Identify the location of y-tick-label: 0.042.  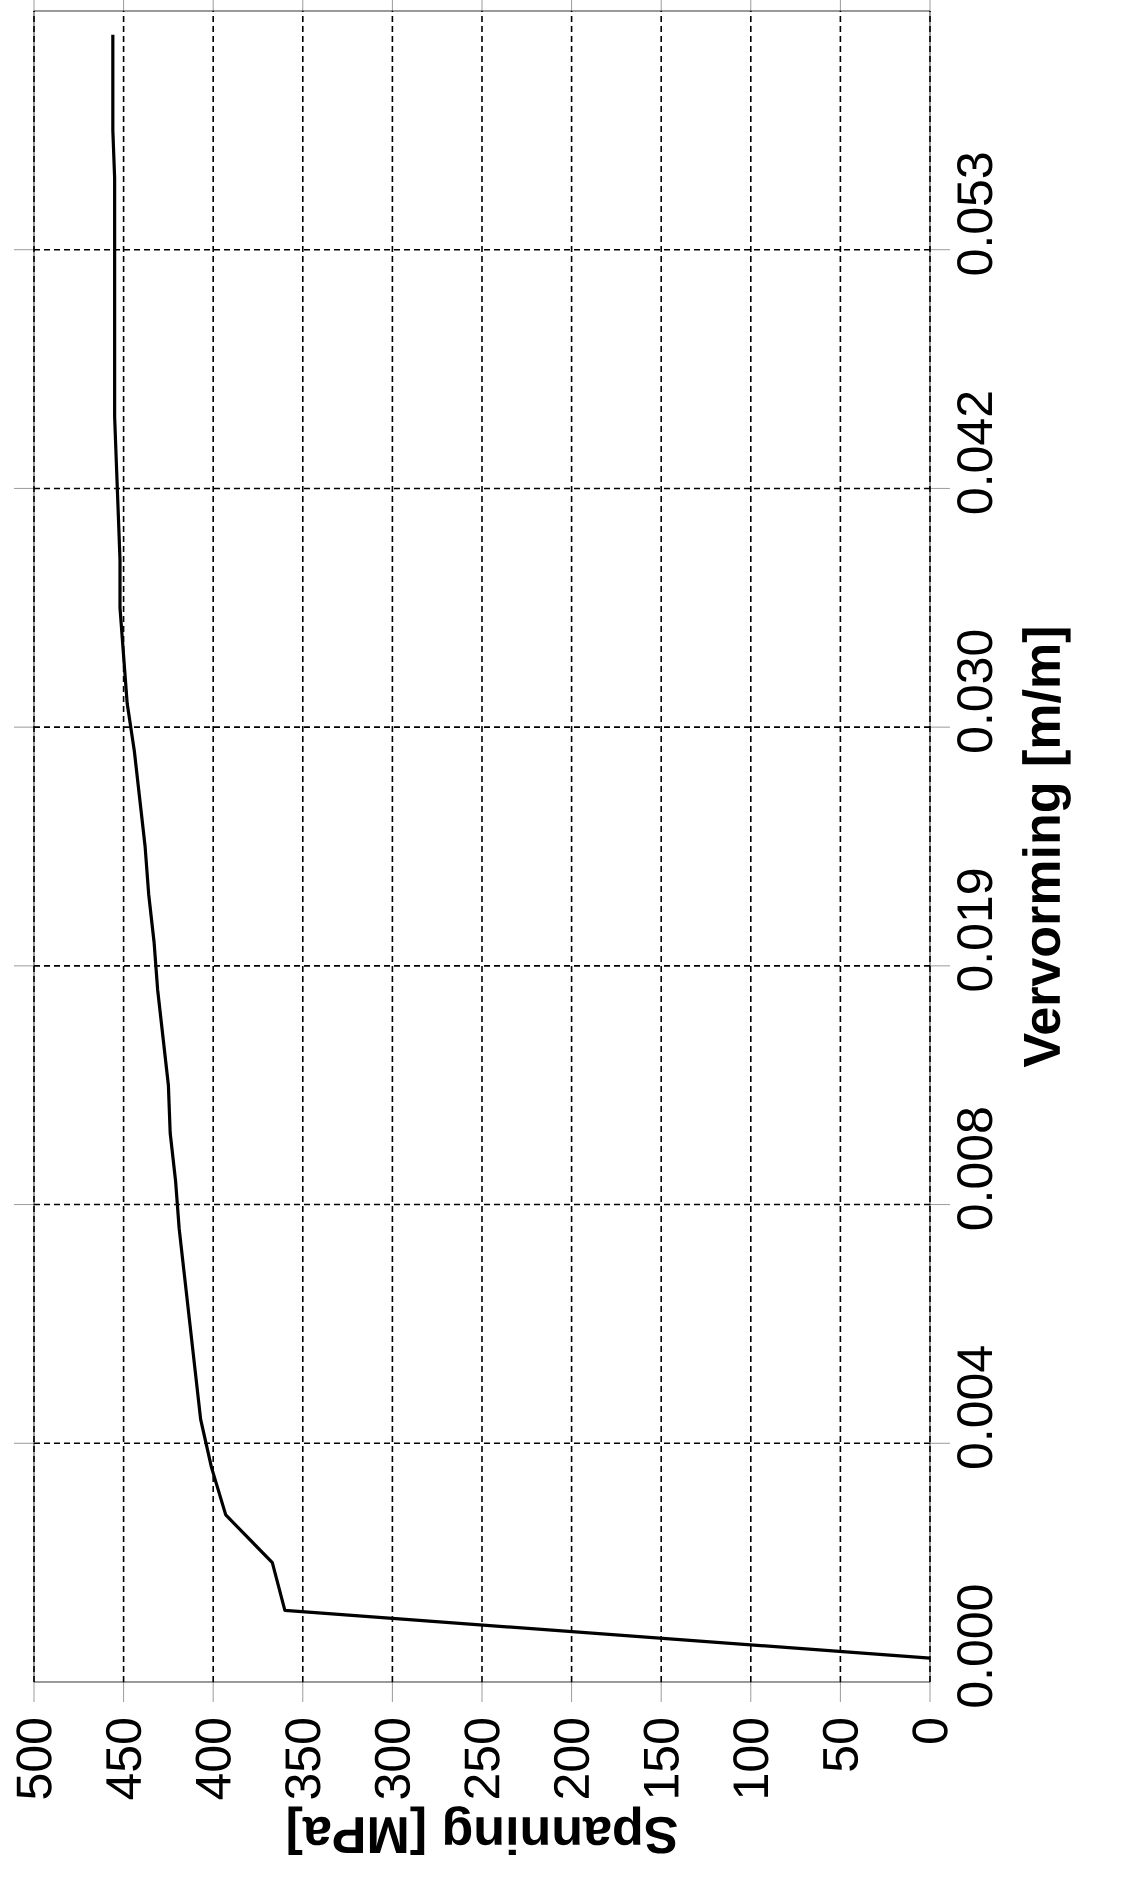
(975, 453).